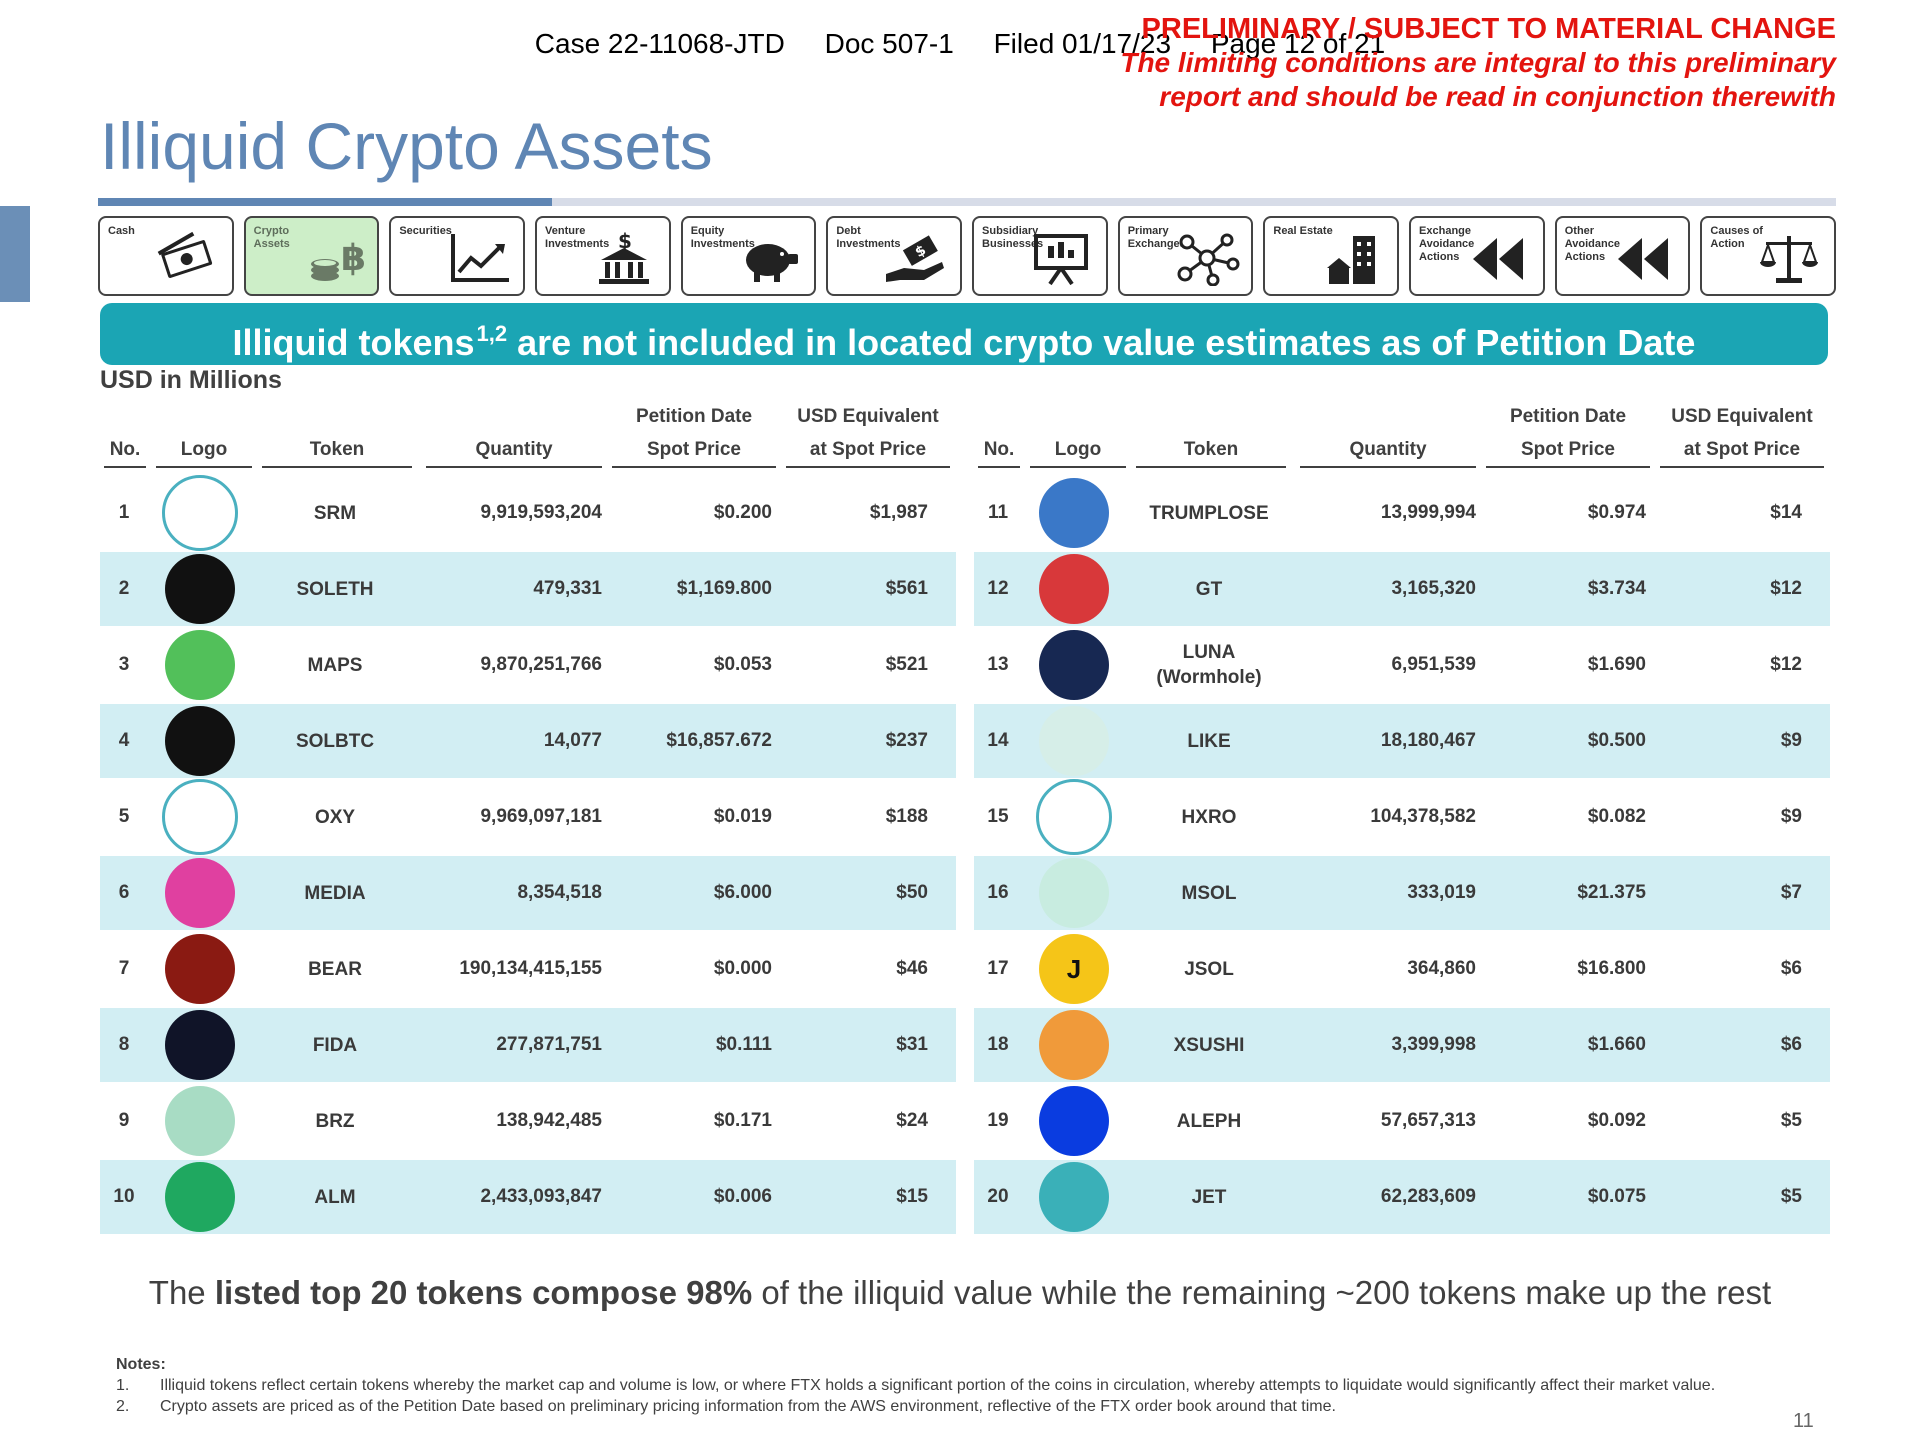 The width and height of the screenshot is (1920, 1440). I want to click on token-name: MAPS, so click(335, 665).